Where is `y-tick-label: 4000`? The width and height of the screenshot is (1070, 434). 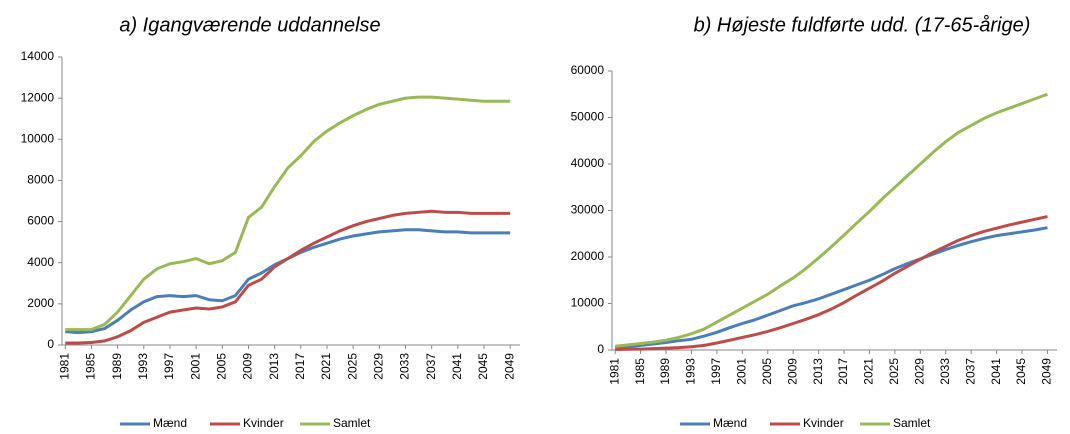
y-tick-label: 4000 is located at coordinates (40, 262).